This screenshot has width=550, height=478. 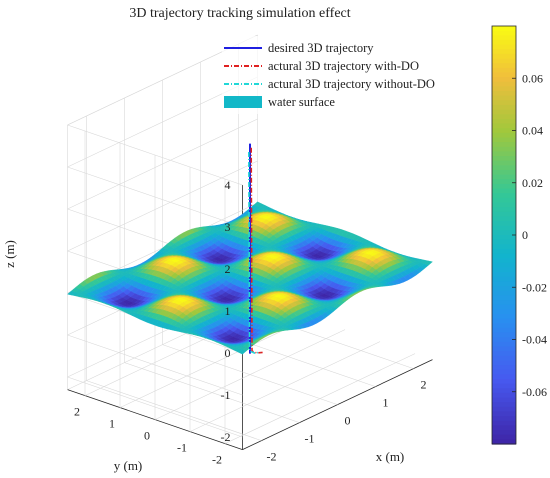 What do you see at coordinates (428, 263) in the screenshot?
I see `surface-patch` at bounding box center [428, 263].